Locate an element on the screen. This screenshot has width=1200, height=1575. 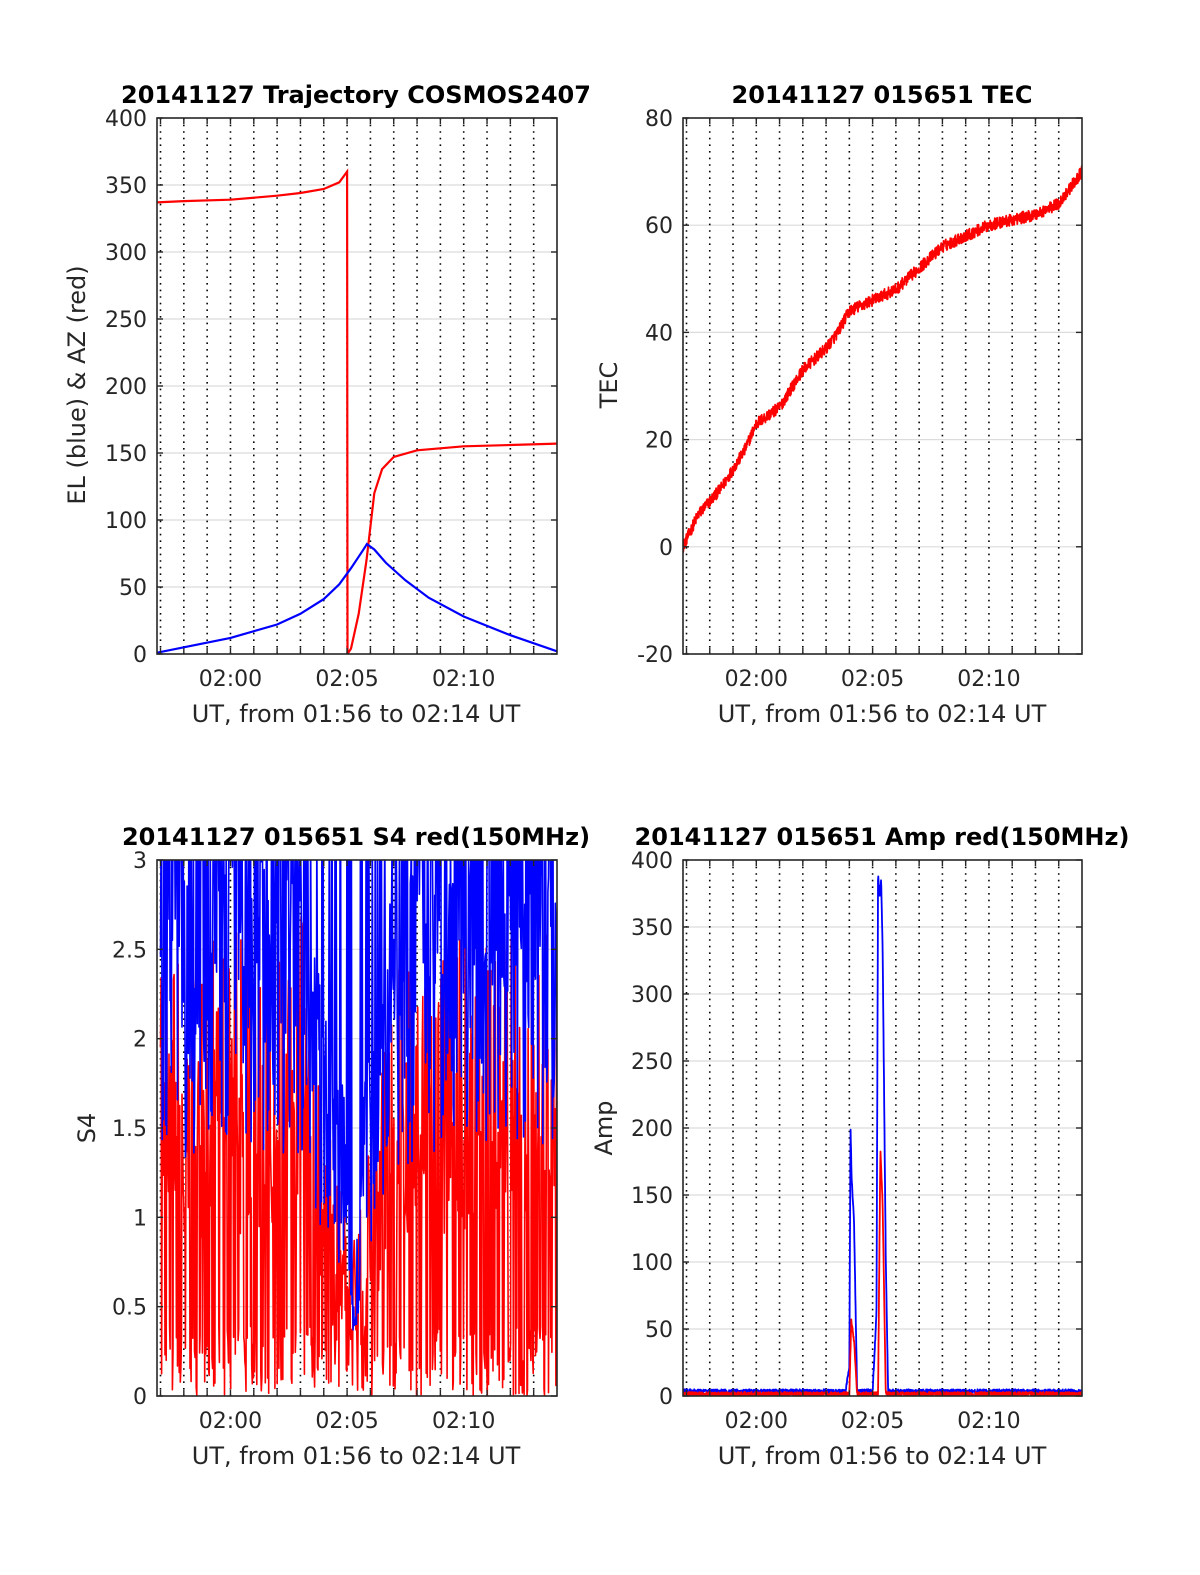
amp-y-label: Amp is located at coordinates (604, 1127).